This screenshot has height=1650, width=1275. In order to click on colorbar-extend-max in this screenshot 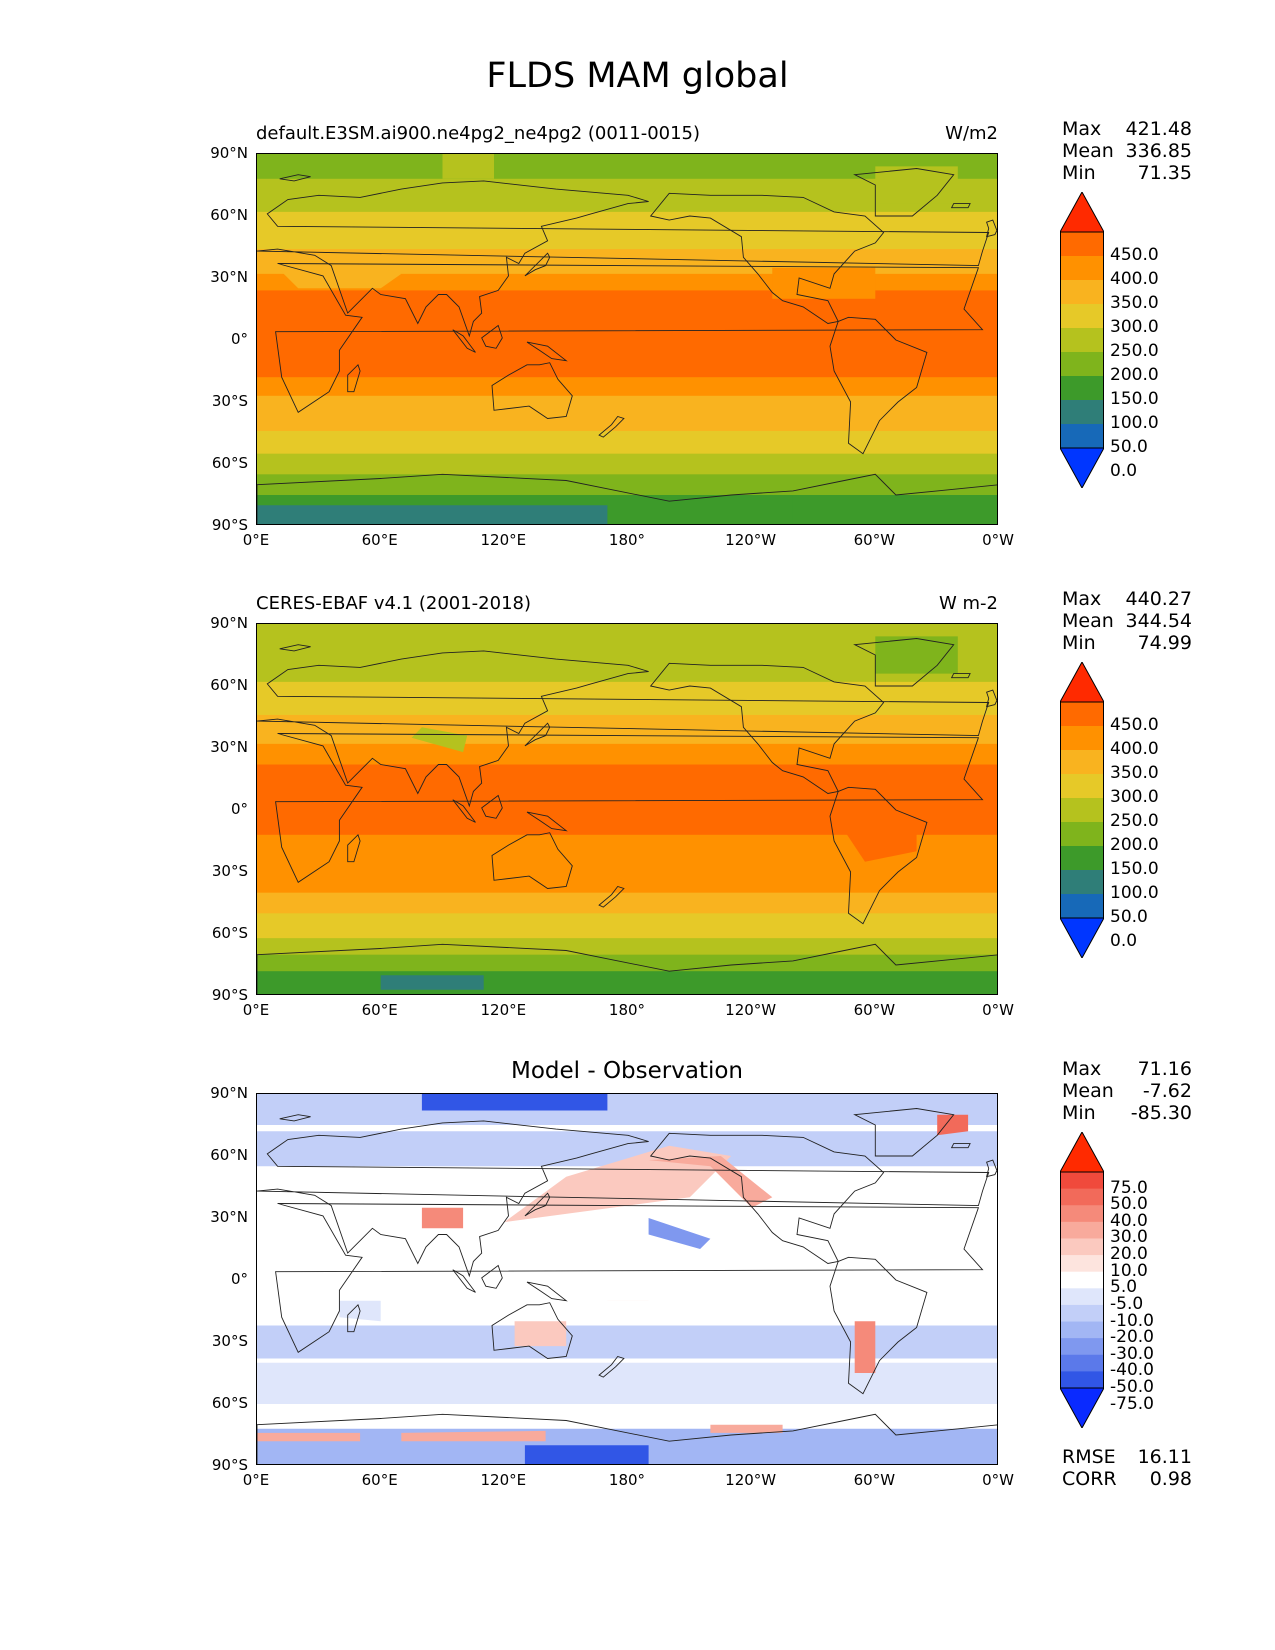, I will do `click(1082, 1151)`.